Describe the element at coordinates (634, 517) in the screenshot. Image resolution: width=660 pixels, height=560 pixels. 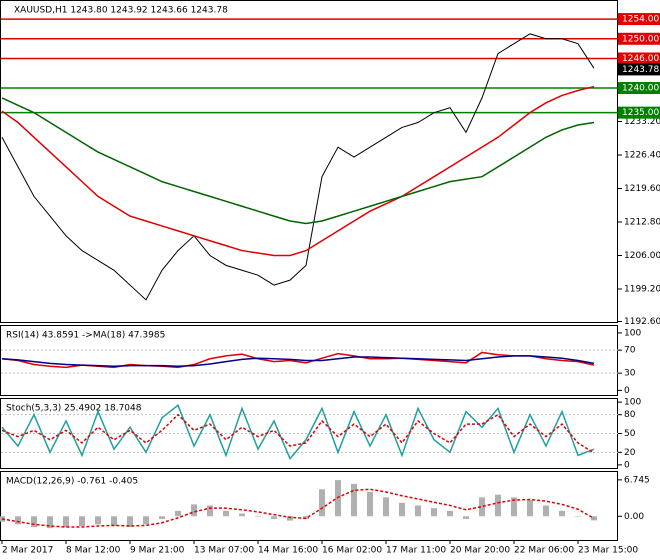
I see `y-tick-label: 0.00` at that location.